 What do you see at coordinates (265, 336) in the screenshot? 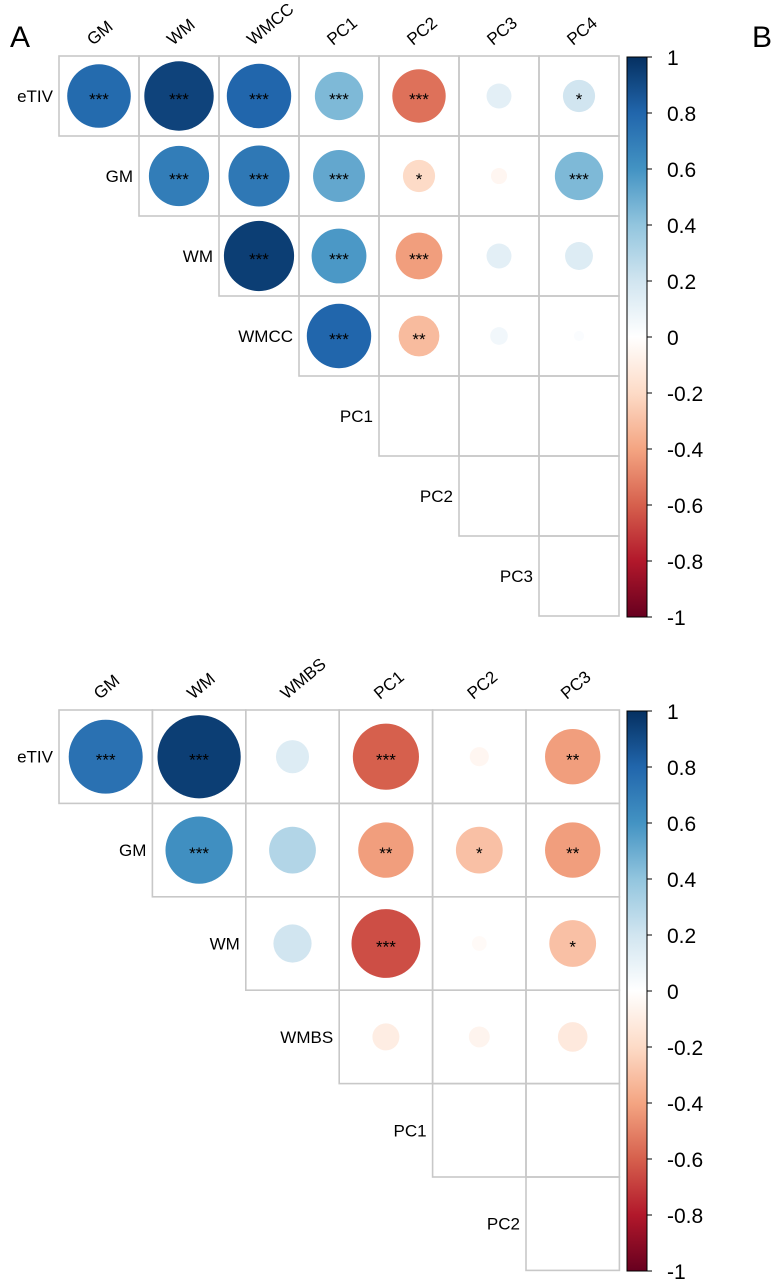
I see `row-label: WMCC` at bounding box center [265, 336].